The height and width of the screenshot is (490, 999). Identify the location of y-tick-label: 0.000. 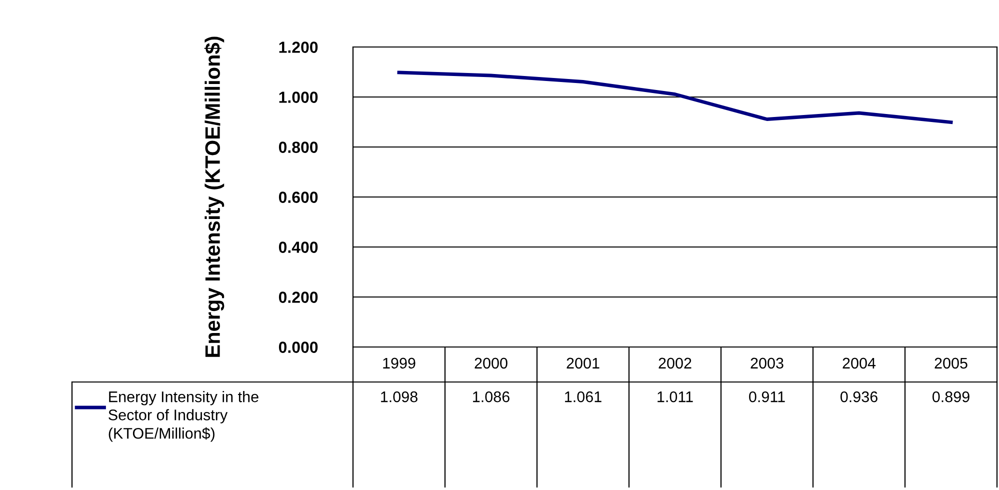
(298, 347).